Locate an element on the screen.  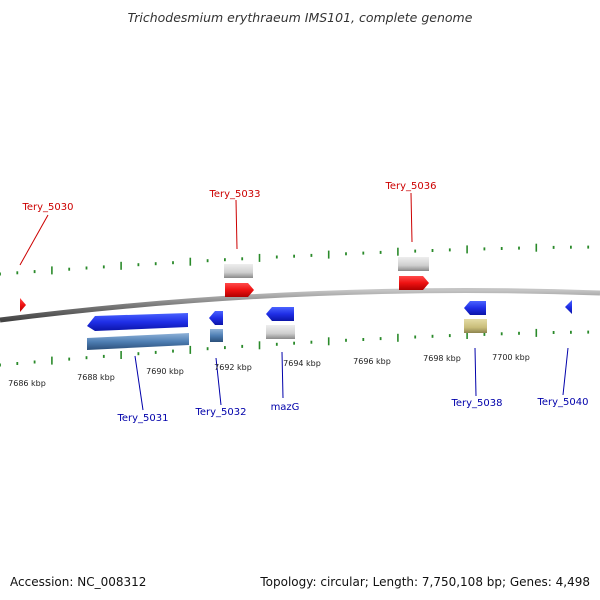
scale-label: 7688 kbp is located at coordinates (96, 377).